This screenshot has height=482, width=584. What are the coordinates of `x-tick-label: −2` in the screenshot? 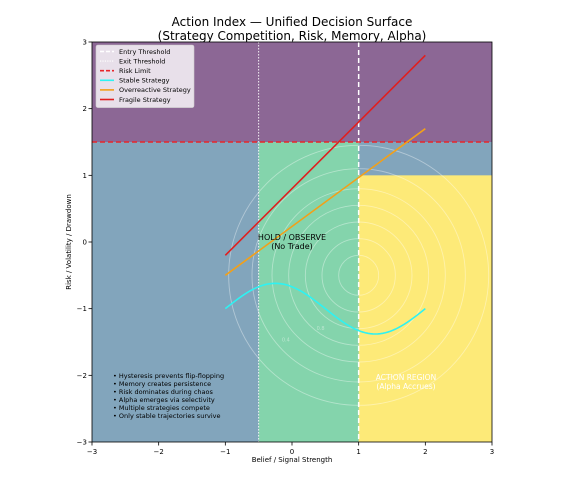 It's located at (159, 452).